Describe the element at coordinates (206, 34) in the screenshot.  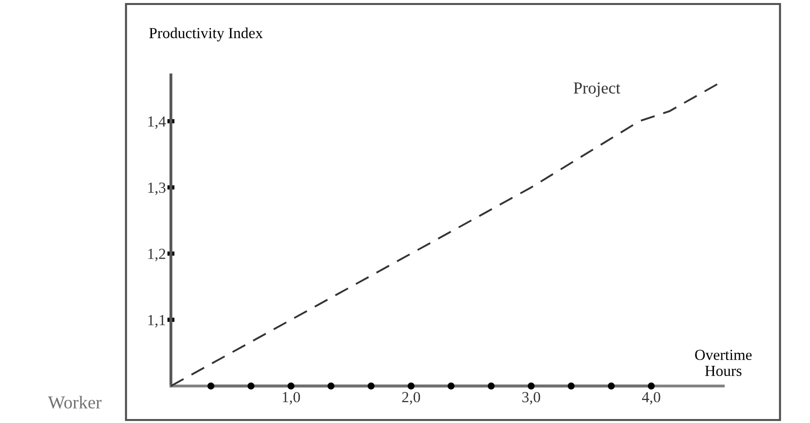
I see `y-axis-title: Productivity Index` at that location.